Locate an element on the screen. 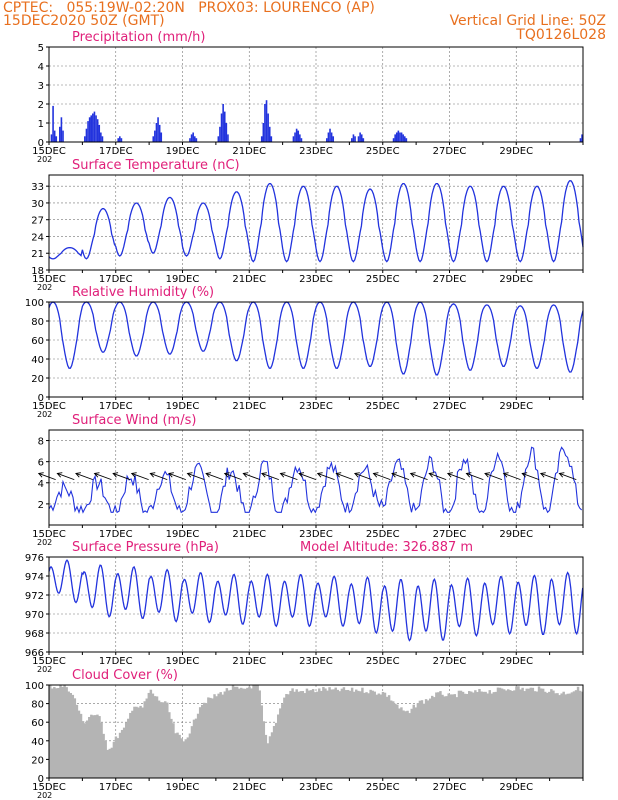  x-tick-label: 25DEC is located at coordinates (383, 279).